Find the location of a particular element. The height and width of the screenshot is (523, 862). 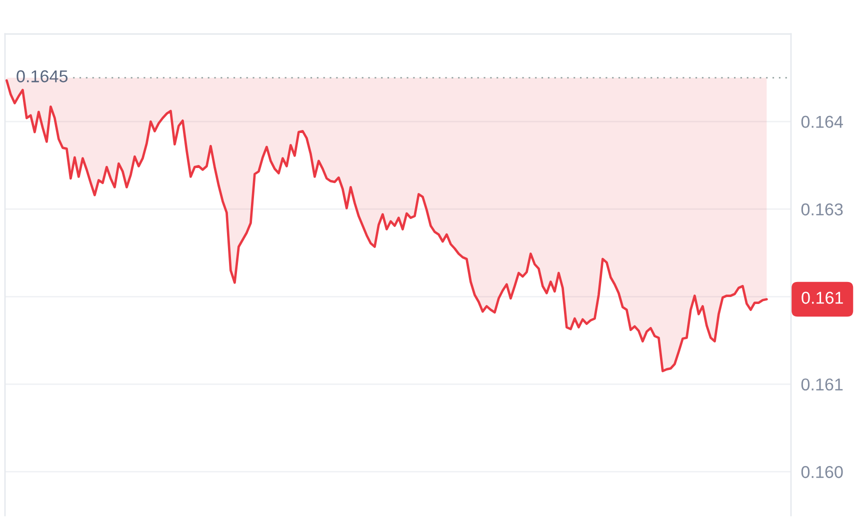

y-tick-label: 0.164 is located at coordinates (822, 122).